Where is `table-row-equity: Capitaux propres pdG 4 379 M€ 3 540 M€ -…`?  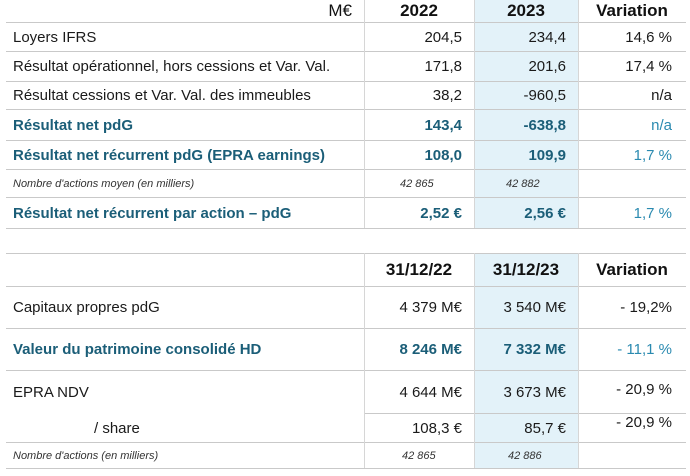
table-row-equity: Capitaux propres pdG 4 379 M€ 3 540 M€ -… is located at coordinates (345, 307).